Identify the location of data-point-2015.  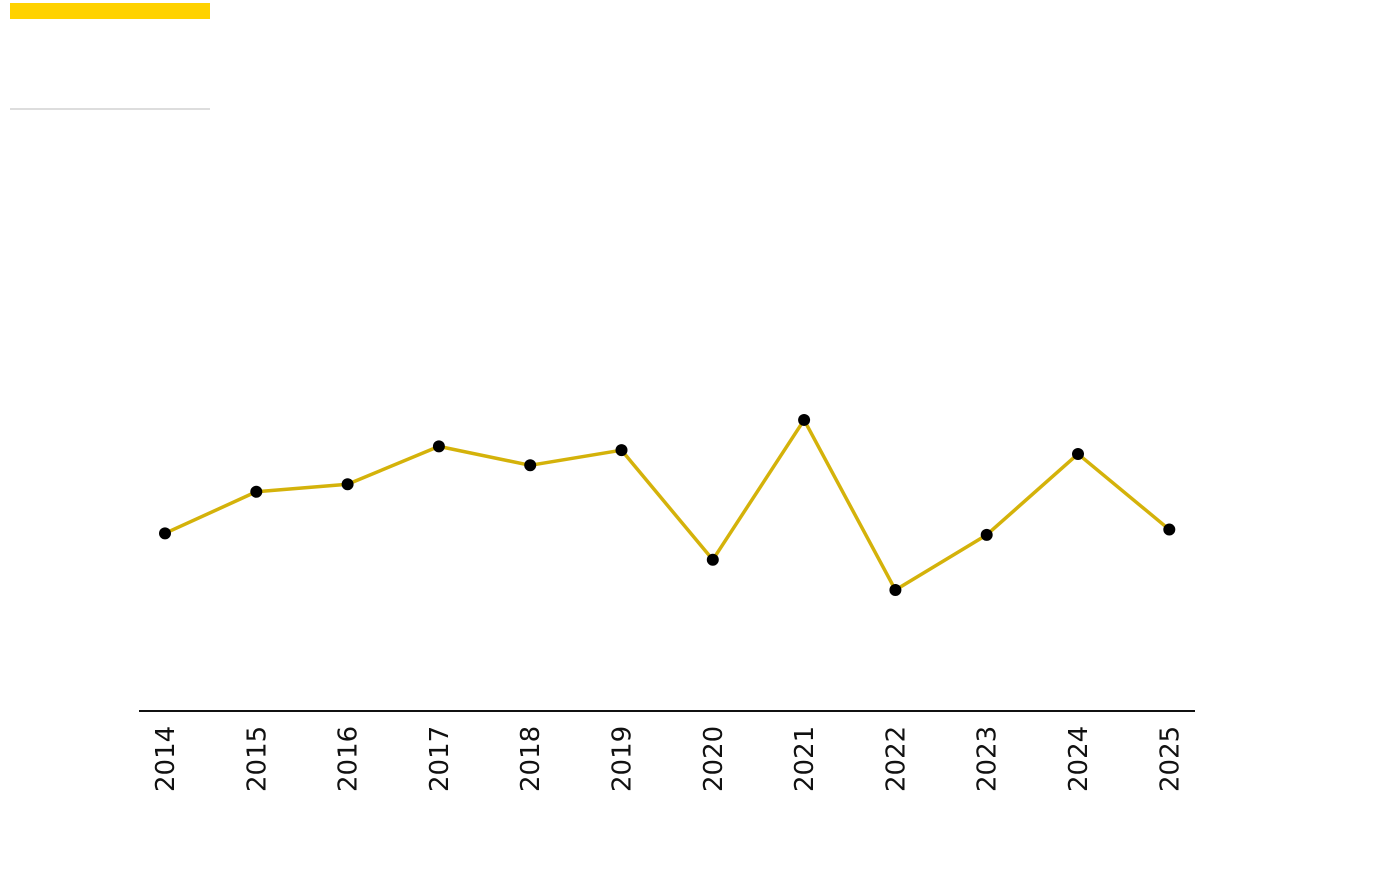
(256, 491).